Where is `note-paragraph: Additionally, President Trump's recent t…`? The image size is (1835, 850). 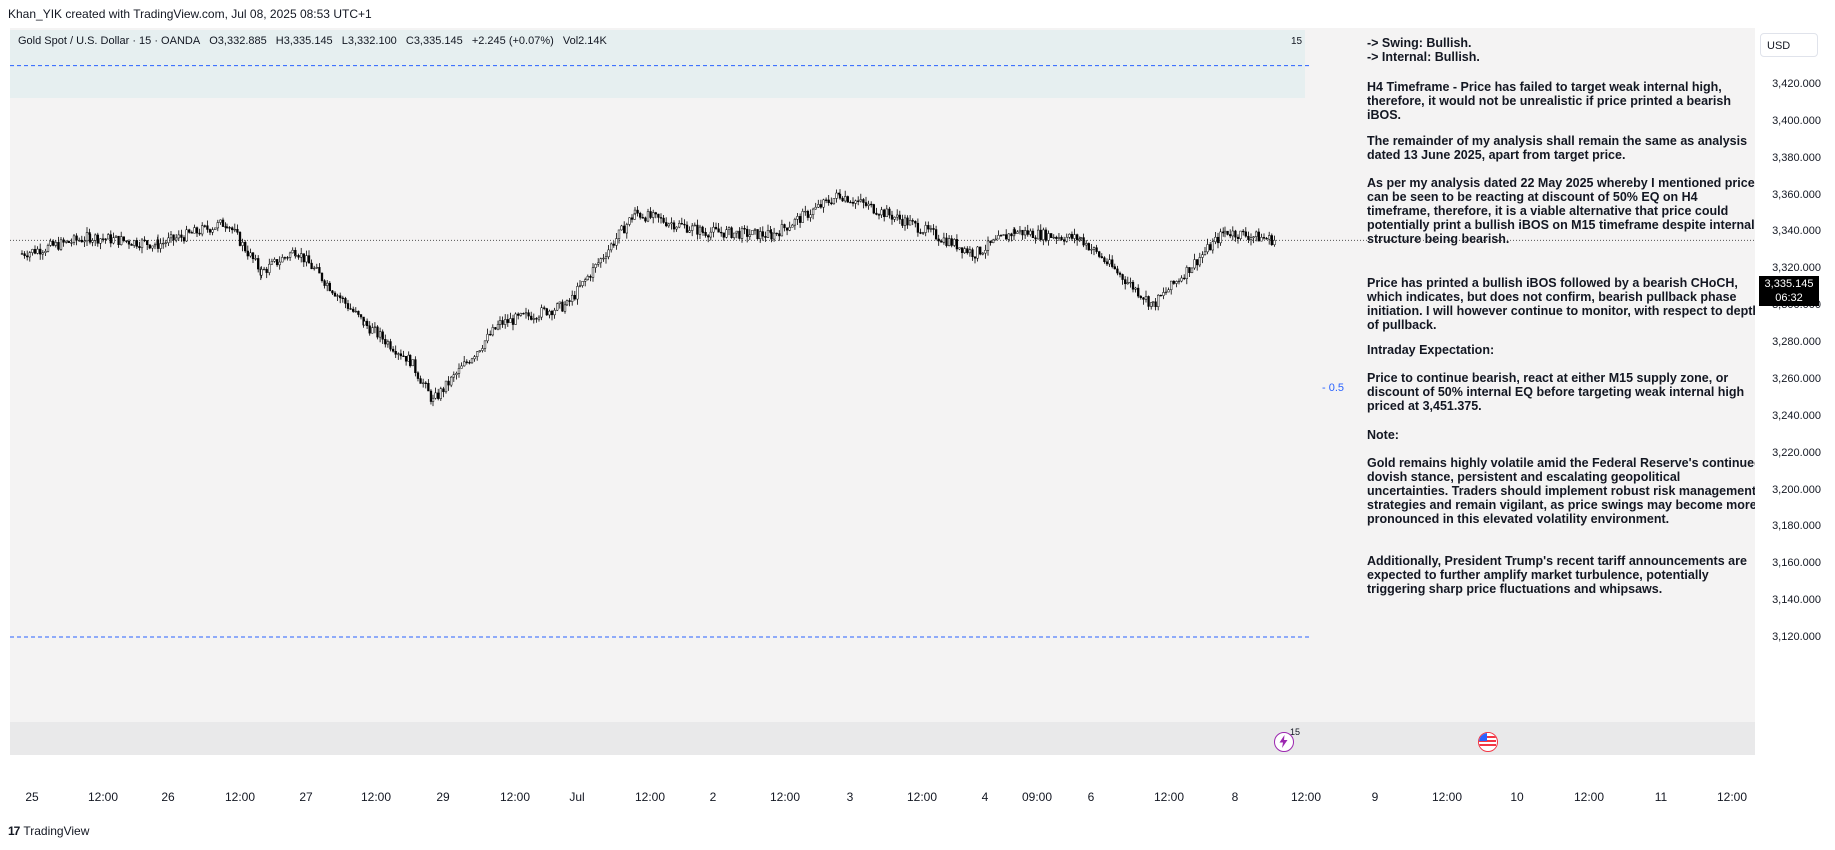
note-paragraph: Additionally, President Trump's recent t… is located at coordinates (1557, 575).